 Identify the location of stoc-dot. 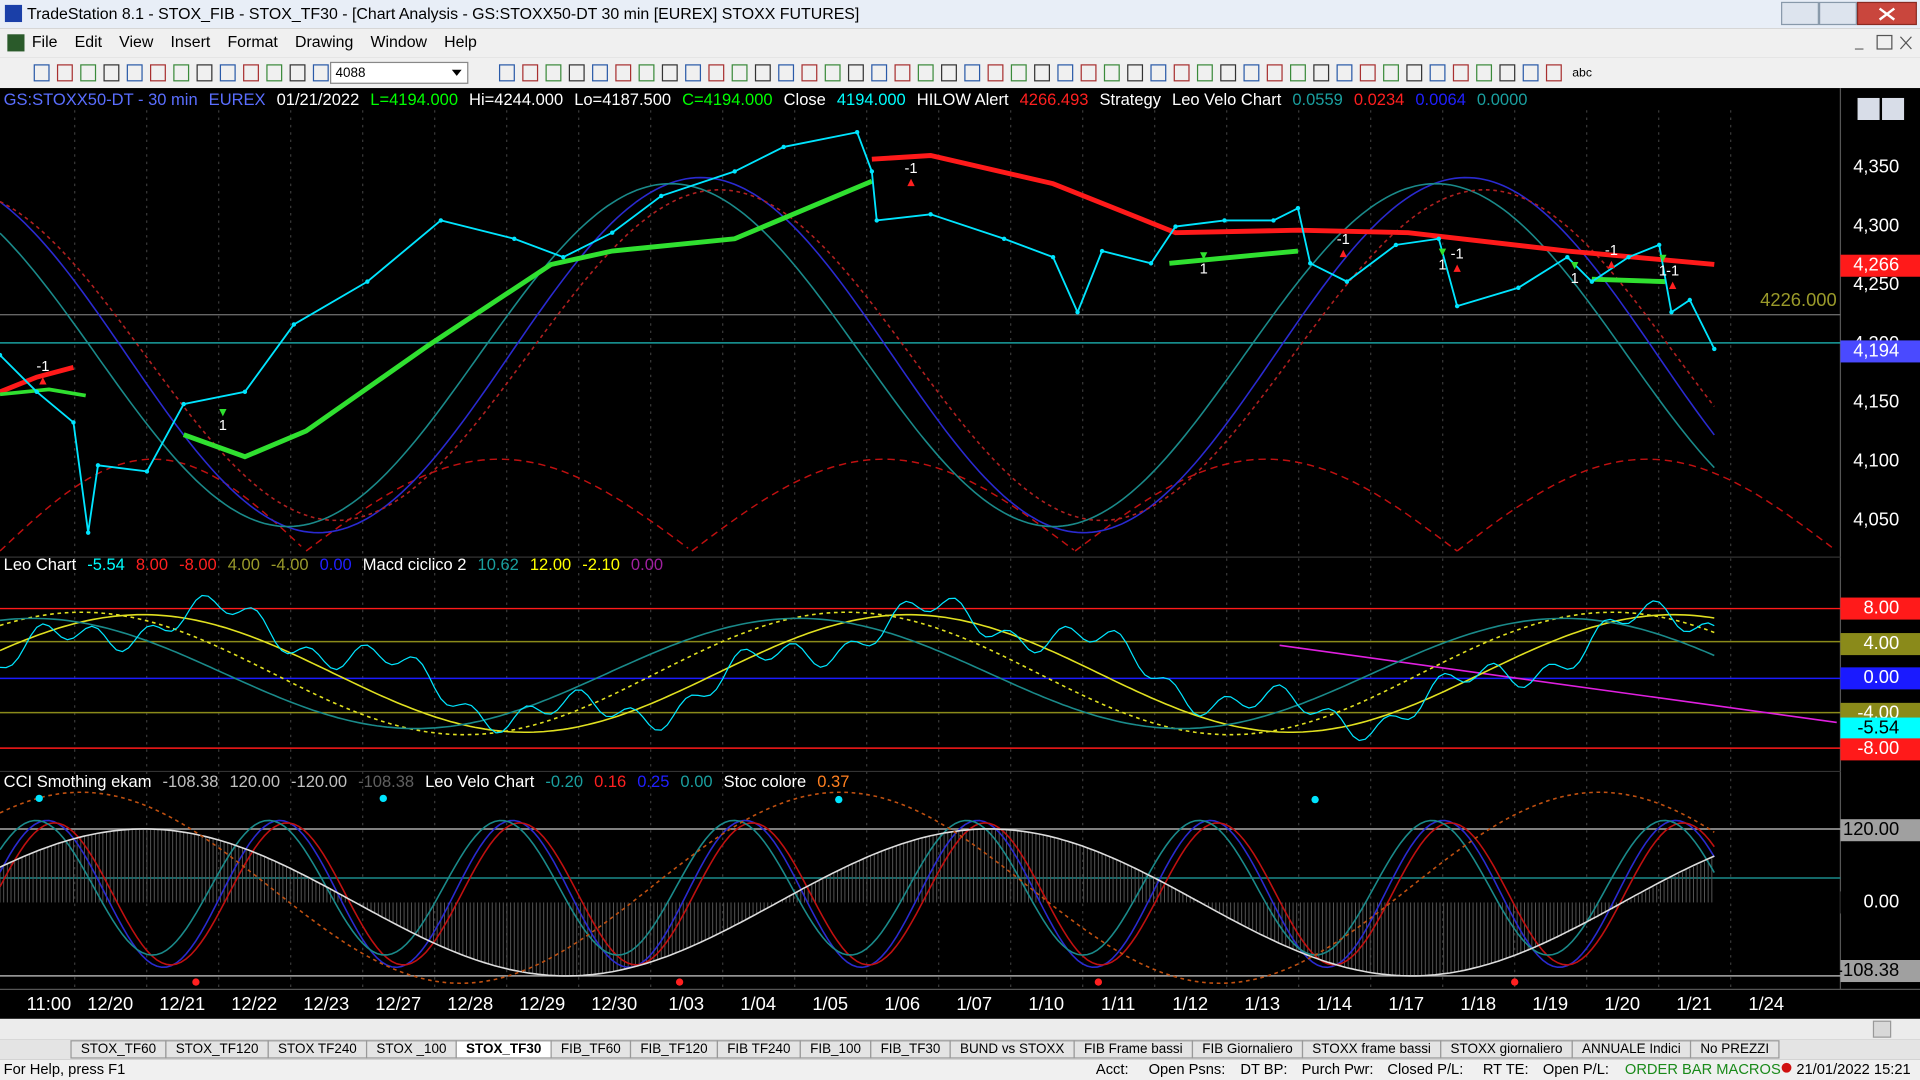
(1515, 982).